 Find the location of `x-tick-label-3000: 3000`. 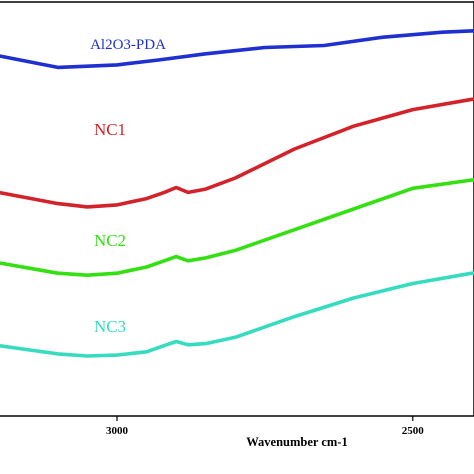

x-tick-label-3000: 3000 is located at coordinates (117, 431).